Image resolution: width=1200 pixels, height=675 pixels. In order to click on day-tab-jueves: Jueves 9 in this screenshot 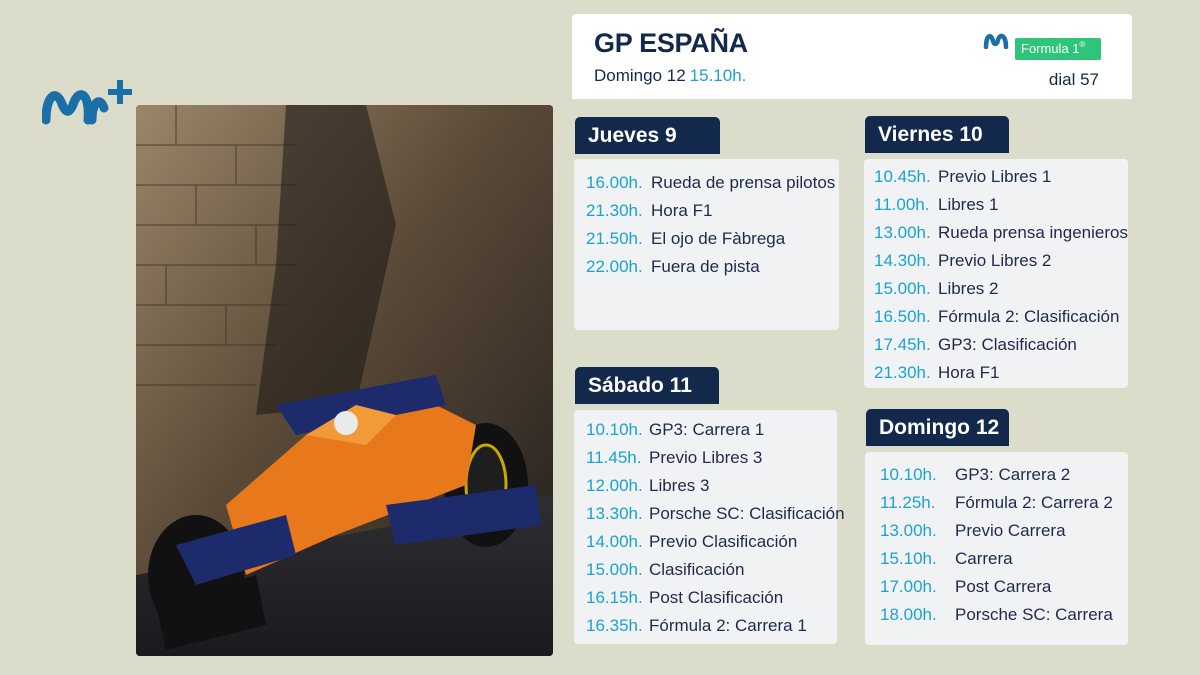, I will do `click(647, 135)`.